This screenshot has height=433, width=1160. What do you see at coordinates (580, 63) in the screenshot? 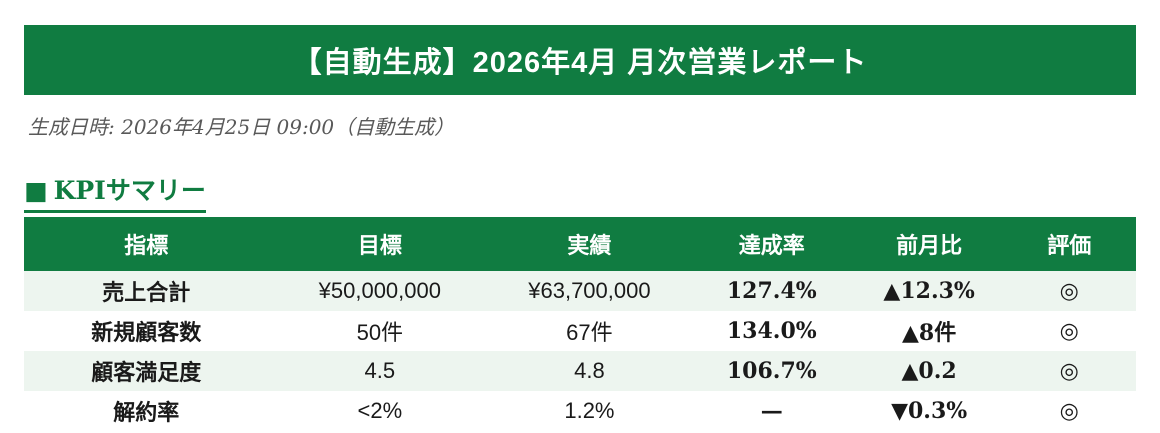
I see `report-title: 【自動生成】2026年4月 月次営業レポート` at bounding box center [580, 63].